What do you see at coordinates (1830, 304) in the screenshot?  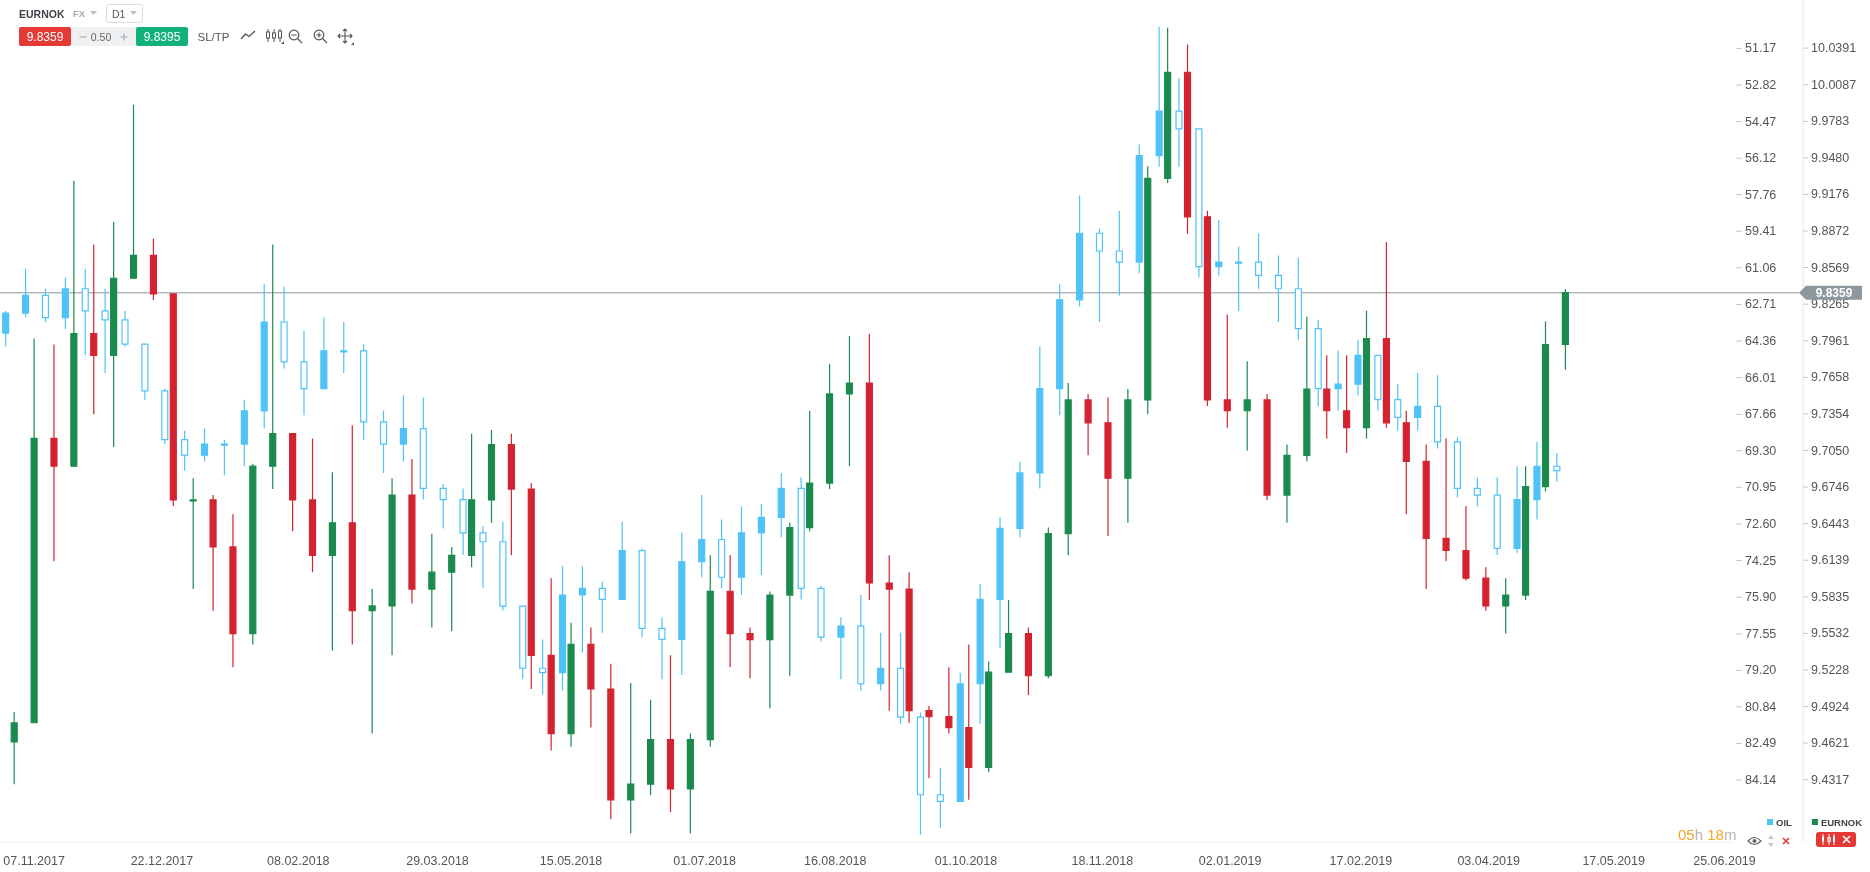 I see `y-tick-label: 9.8265` at bounding box center [1830, 304].